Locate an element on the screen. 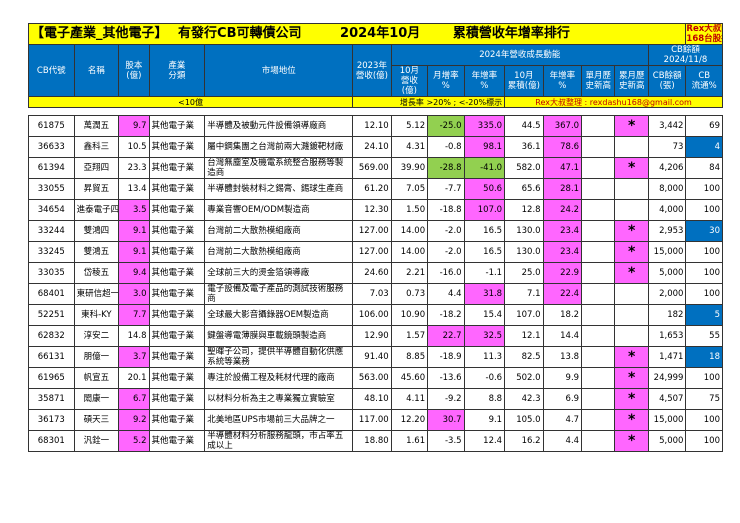 The width and height of the screenshot is (740, 523). cell-cum-yoy: 22.4 is located at coordinates (562, 294).